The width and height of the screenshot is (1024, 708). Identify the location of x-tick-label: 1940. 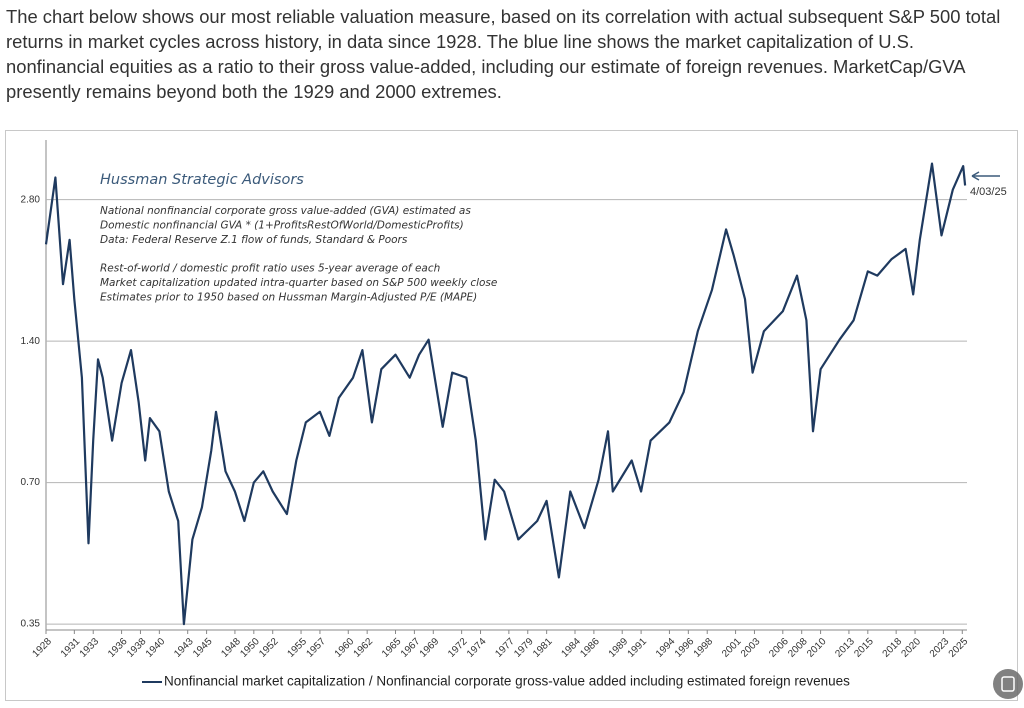
(156, 648).